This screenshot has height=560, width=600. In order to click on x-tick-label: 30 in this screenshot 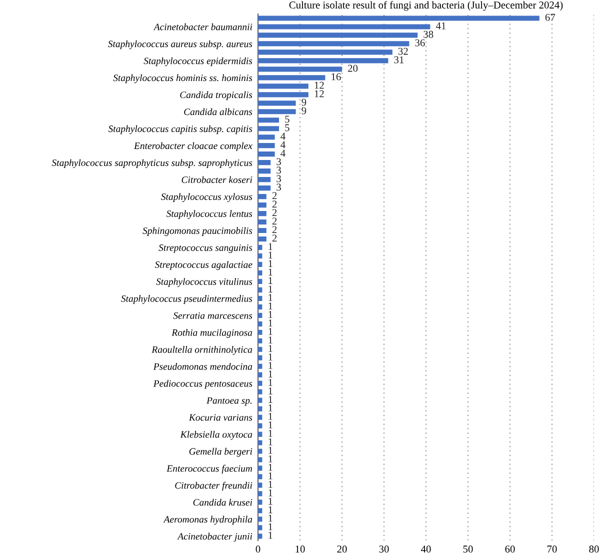, I will do `click(384, 549)`.